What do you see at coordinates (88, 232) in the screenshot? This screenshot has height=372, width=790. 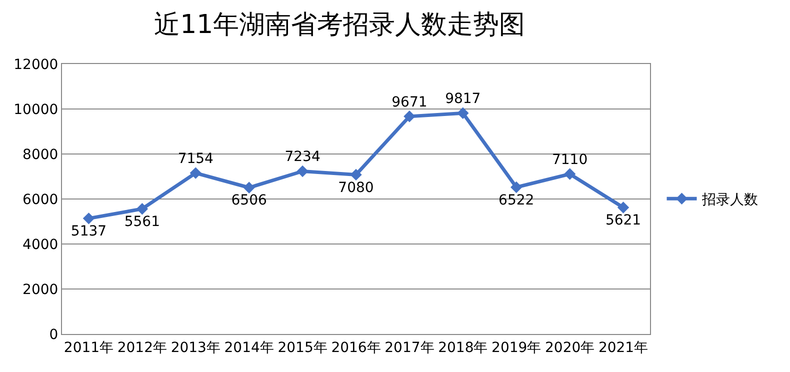 I see `data-label: 5137` at bounding box center [88, 232].